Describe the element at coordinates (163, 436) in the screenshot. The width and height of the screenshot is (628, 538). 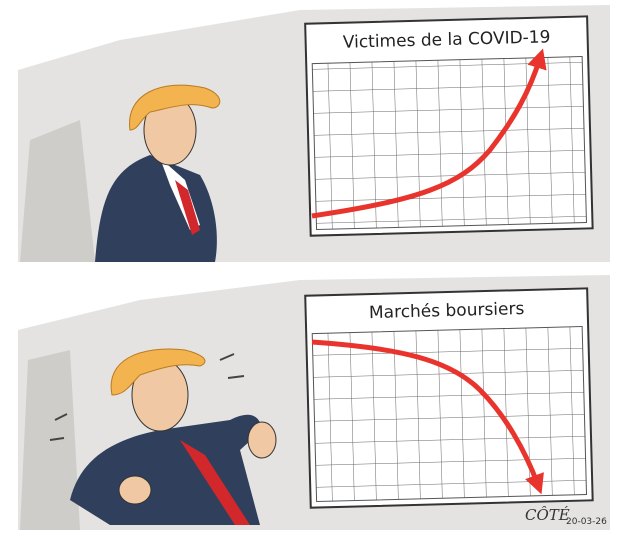
I see `figure-panicked` at that location.